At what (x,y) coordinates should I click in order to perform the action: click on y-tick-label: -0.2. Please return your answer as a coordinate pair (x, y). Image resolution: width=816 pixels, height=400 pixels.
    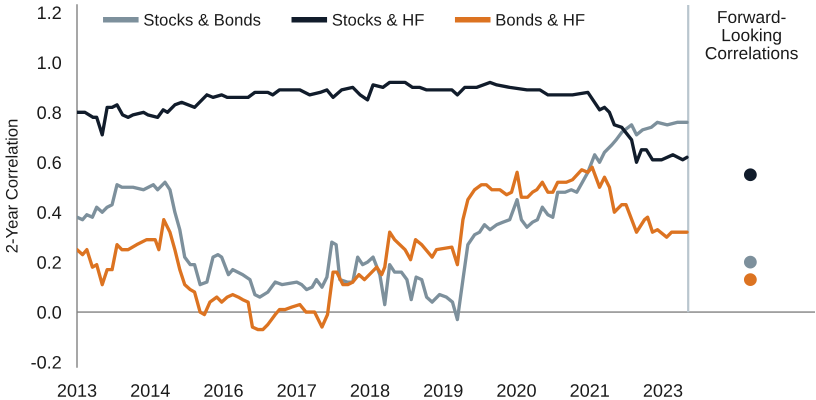
    Looking at the image, I should click on (46, 362).